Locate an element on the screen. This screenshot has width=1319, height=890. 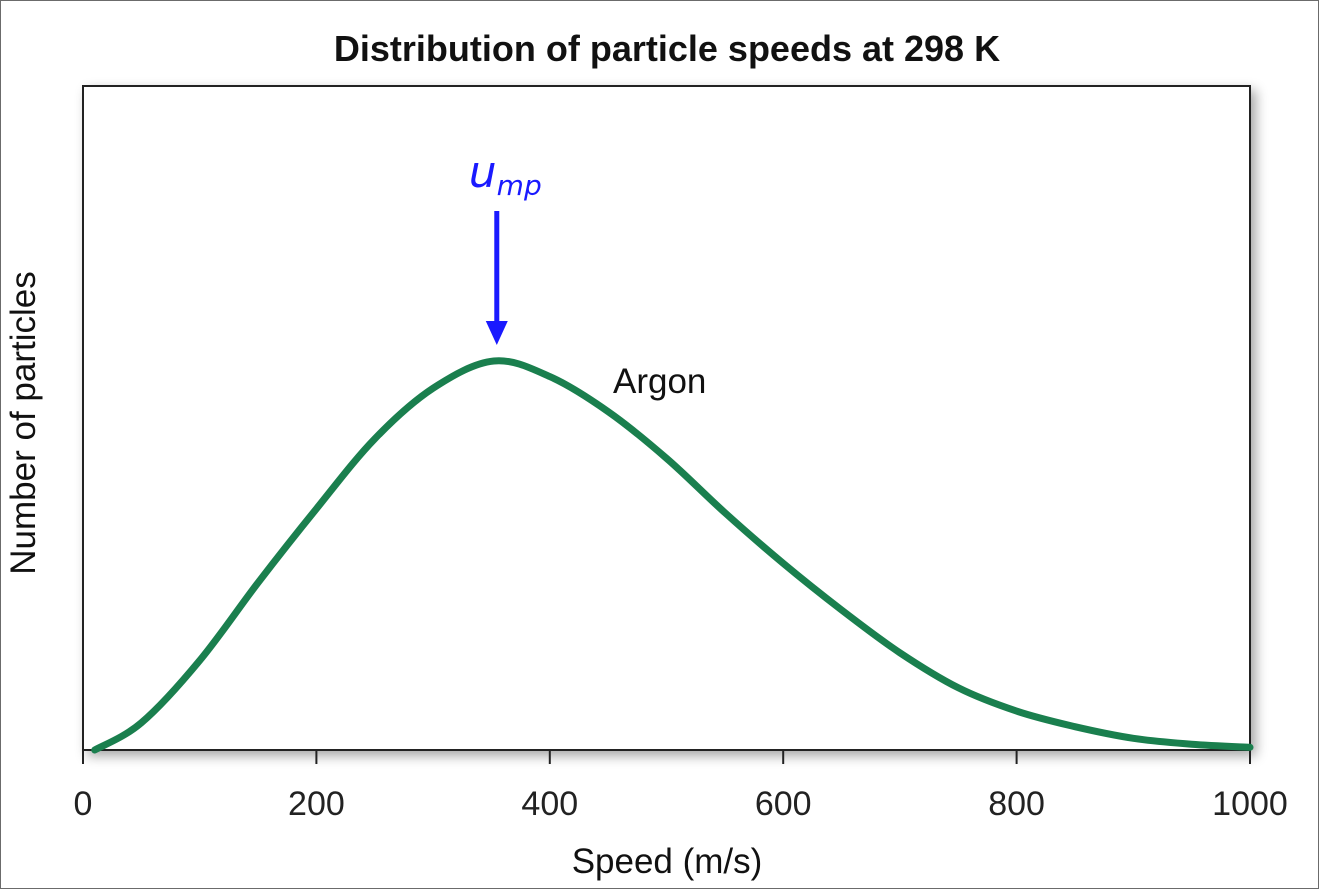
annotation-main-text: u is located at coordinates (483, 172).